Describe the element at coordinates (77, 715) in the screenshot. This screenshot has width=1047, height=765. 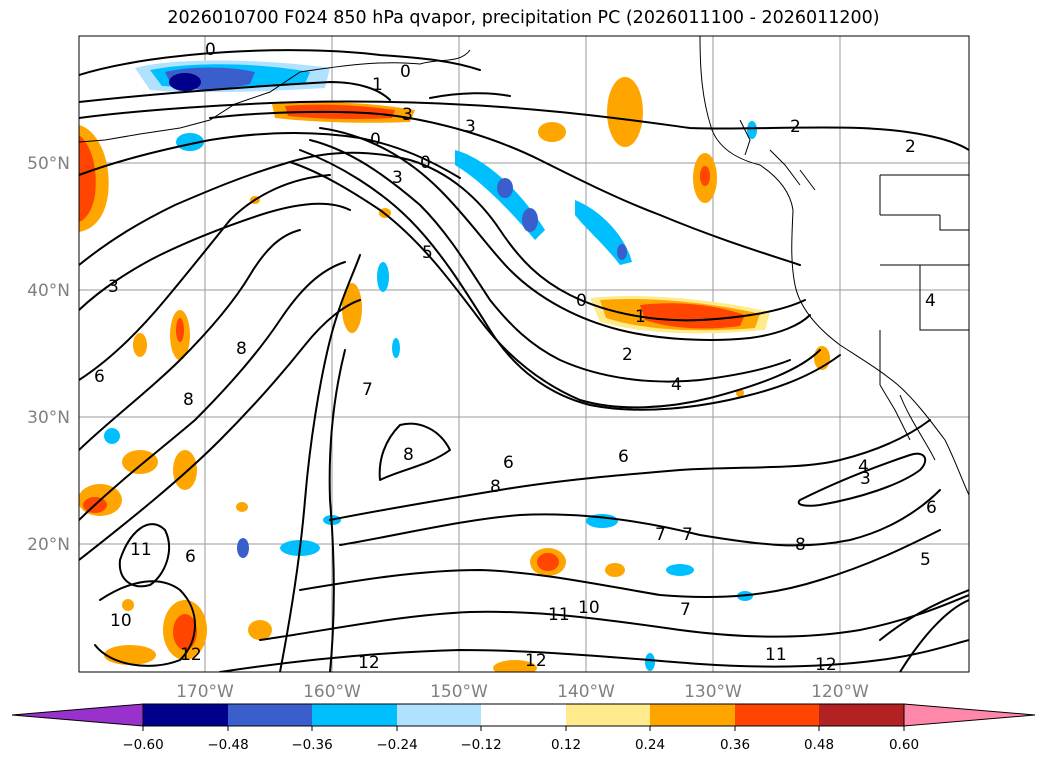
I see `colorbar-extend-low` at that location.